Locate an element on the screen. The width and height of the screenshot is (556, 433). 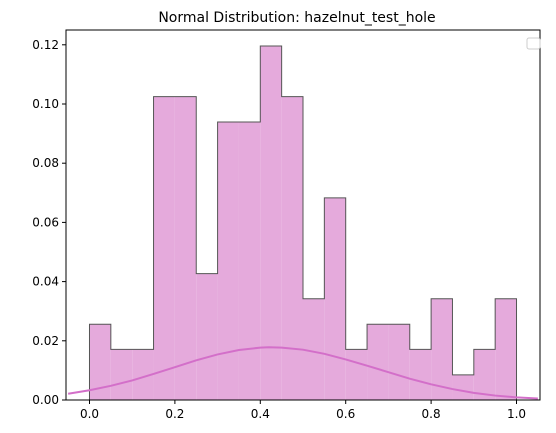
x-tick-label: 0.2 is located at coordinates (174, 414).